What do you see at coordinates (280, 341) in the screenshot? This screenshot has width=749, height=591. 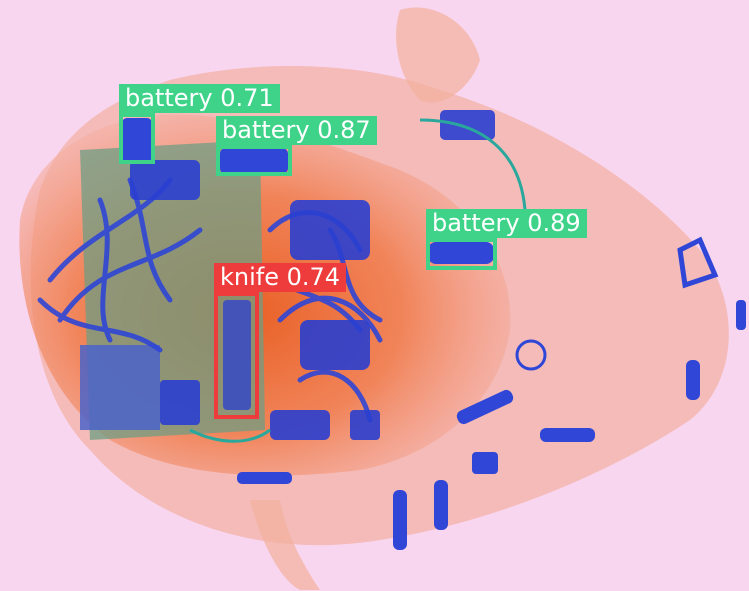 I see `detection-box-knife-1: knife 0.74` at bounding box center [280, 341].